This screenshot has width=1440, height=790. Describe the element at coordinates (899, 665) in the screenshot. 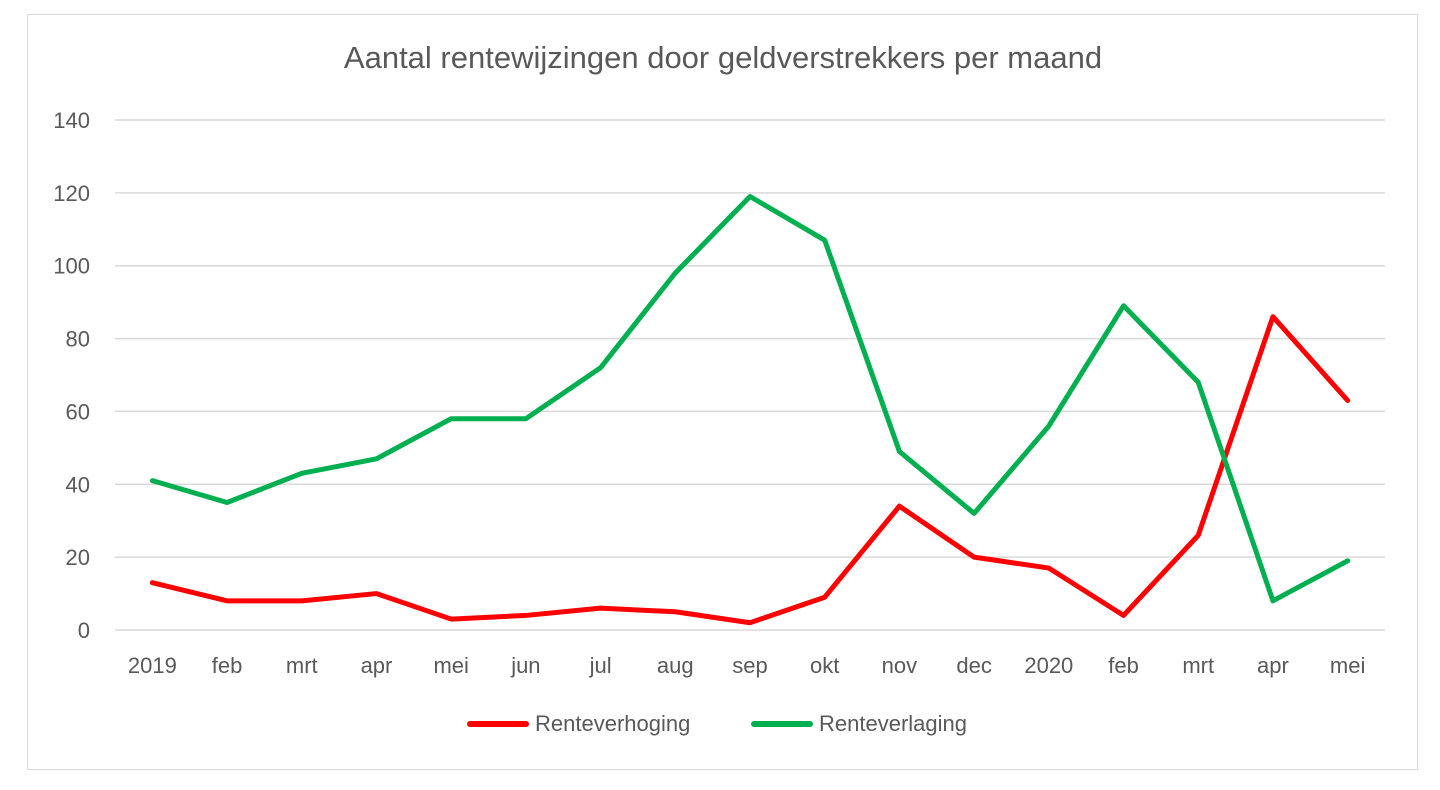

I see `x-tick-label: nov` at that location.